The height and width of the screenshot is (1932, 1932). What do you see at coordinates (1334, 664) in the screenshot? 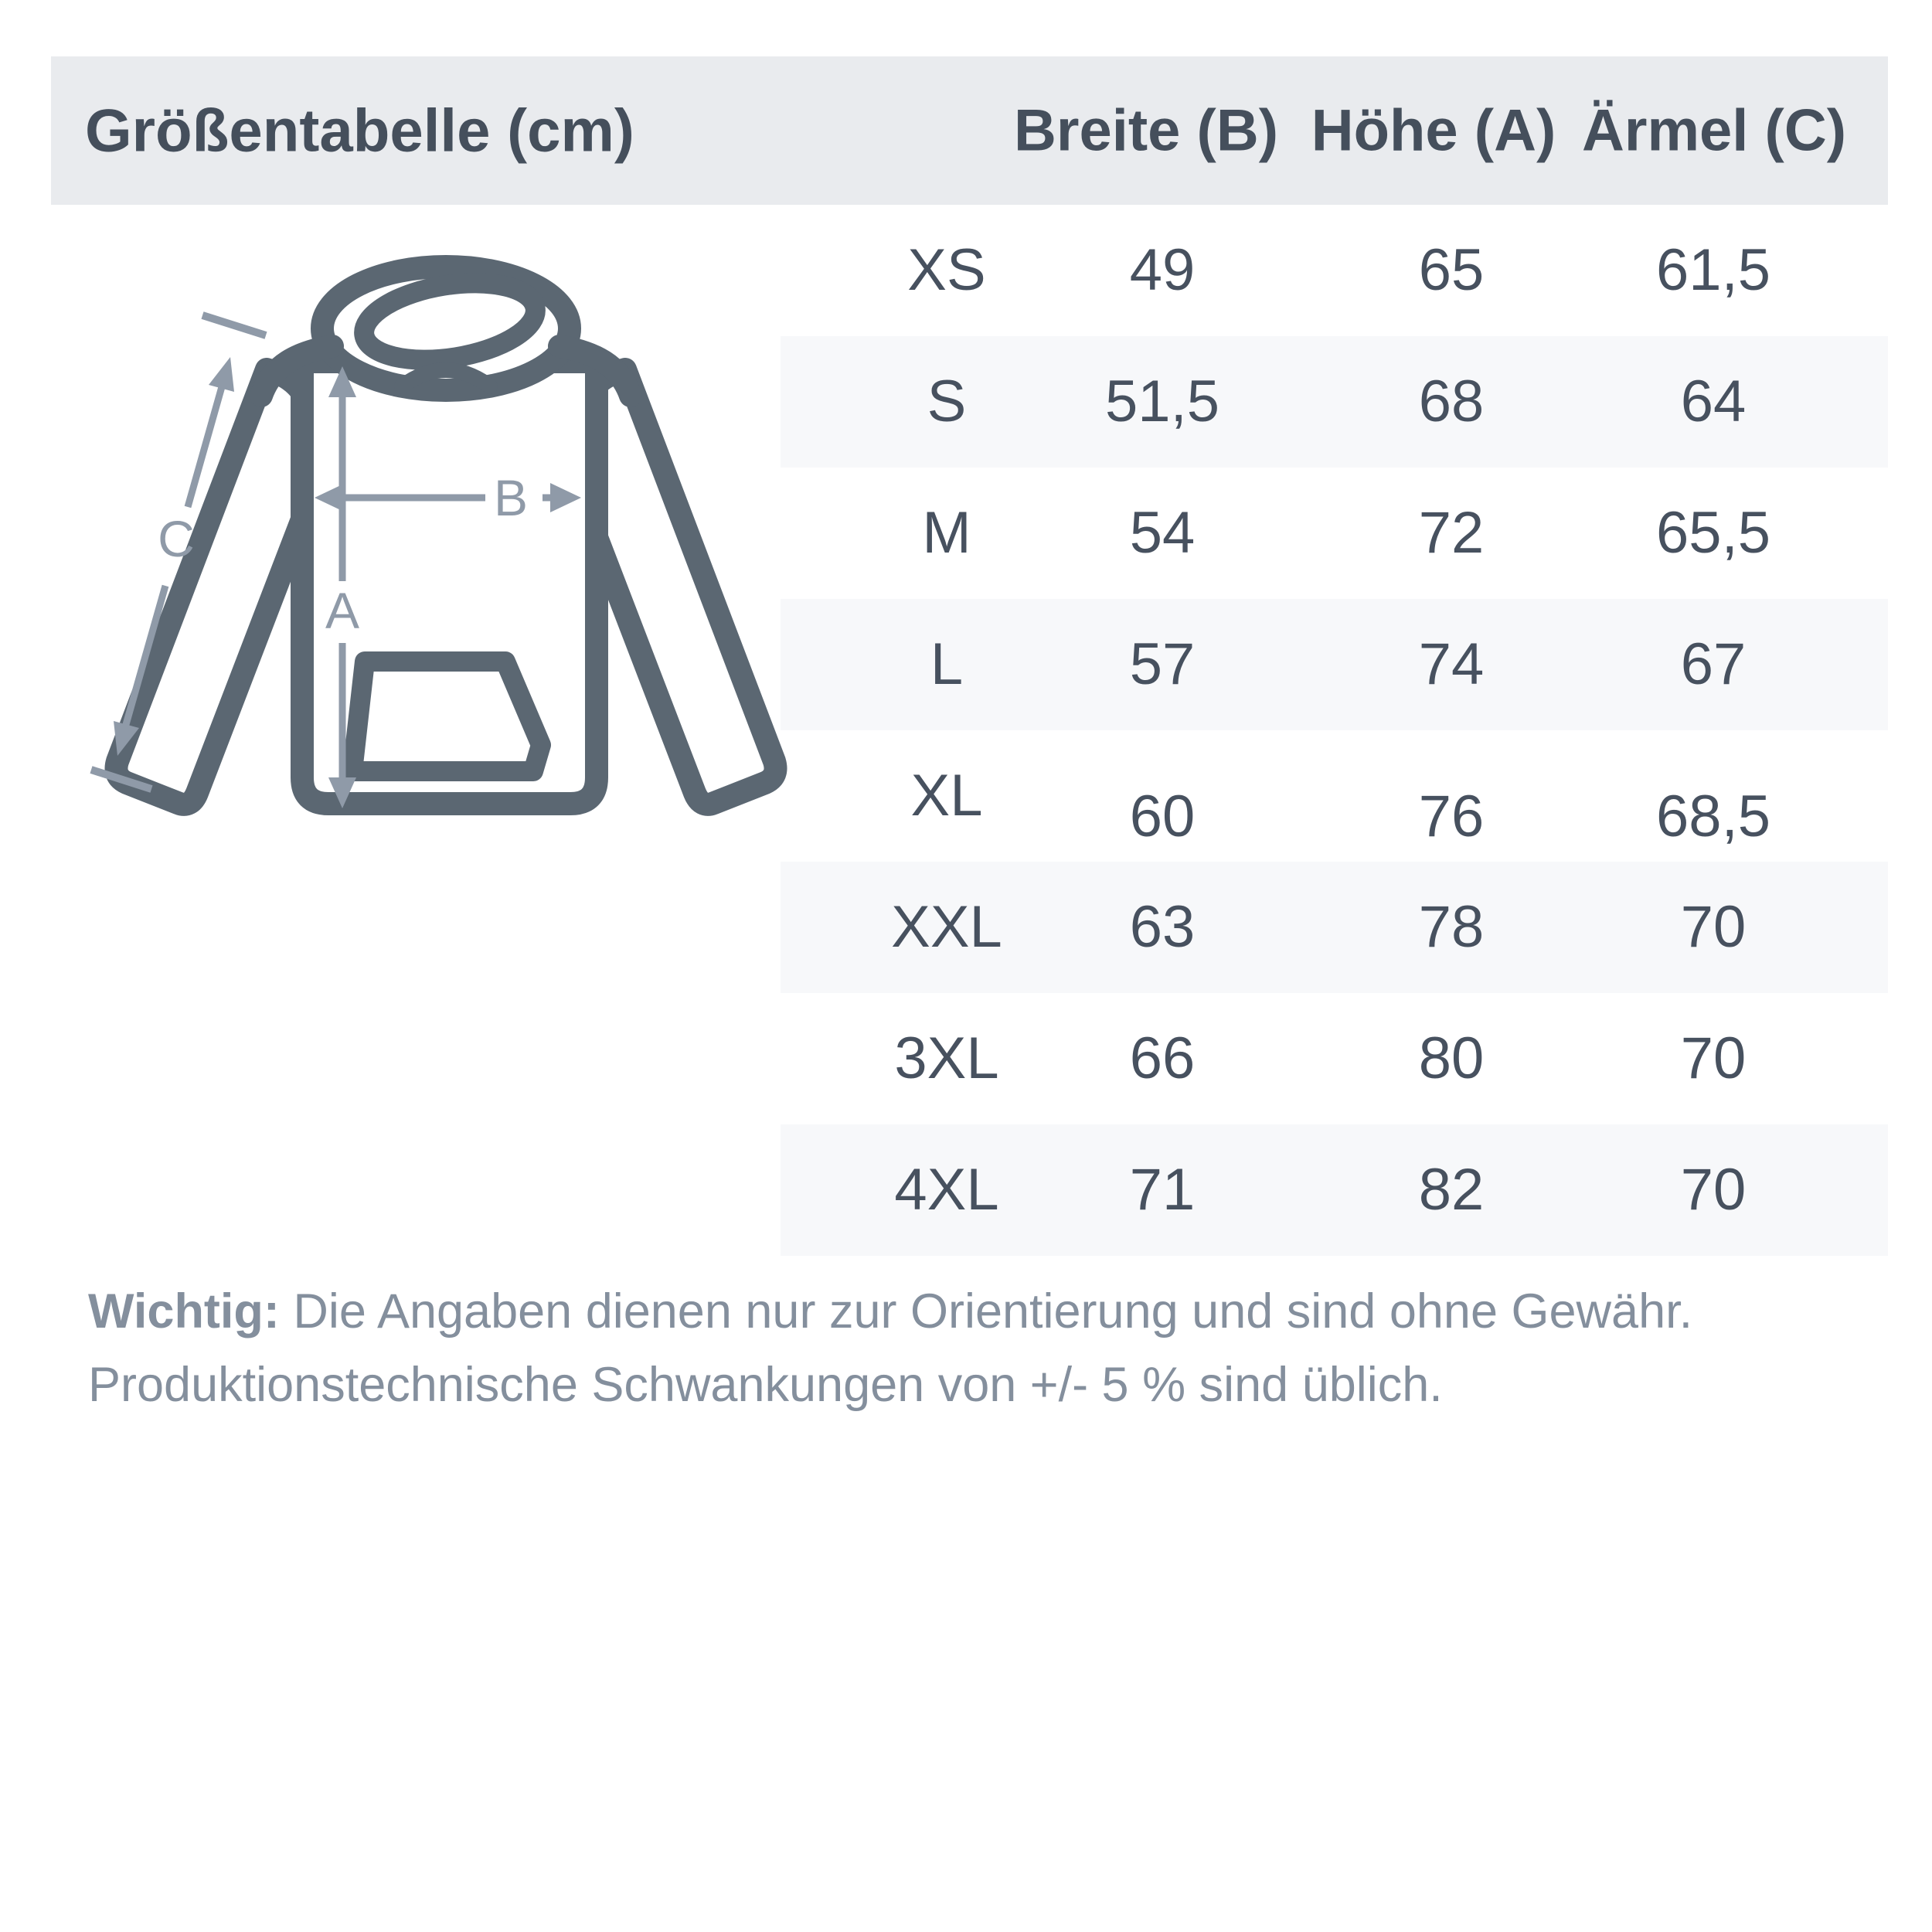
I see `table-row-l: L 57 74 67` at bounding box center [1334, 664].